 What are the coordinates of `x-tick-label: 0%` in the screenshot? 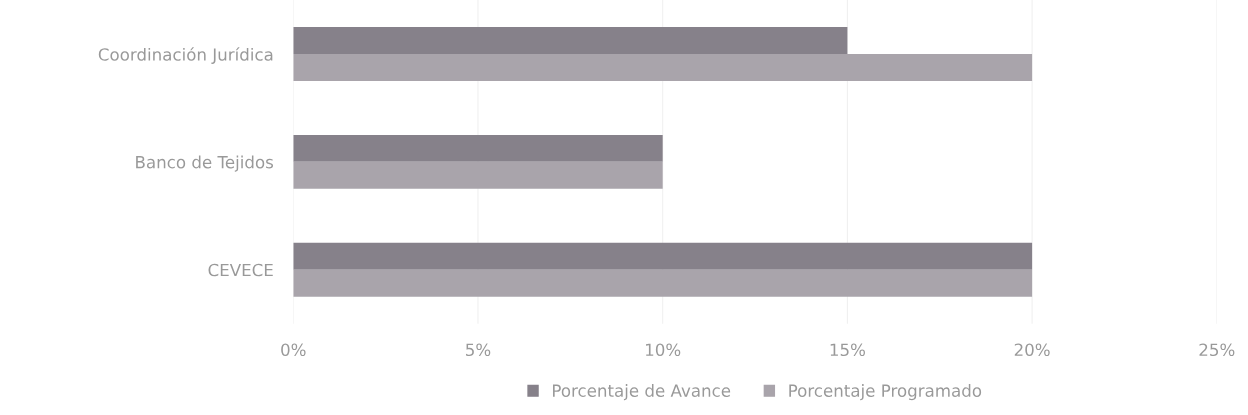 It's located at (293, 350).